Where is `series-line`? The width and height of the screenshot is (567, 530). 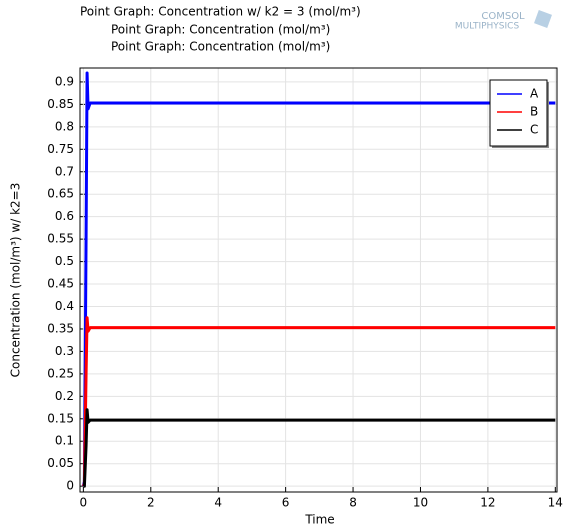 series-line is located at coordinates (319, 448).